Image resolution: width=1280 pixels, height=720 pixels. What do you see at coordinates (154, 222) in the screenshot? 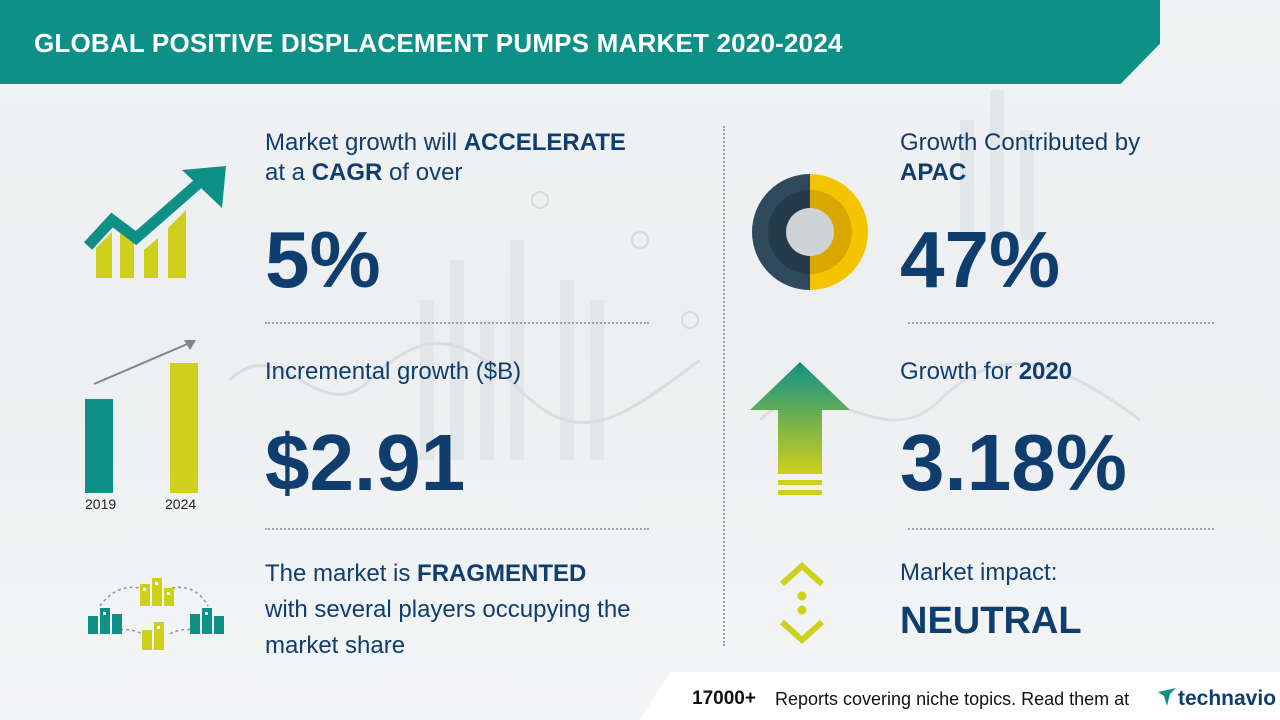
I see `growth-arrow-icon` at bounding box center [154, 222].